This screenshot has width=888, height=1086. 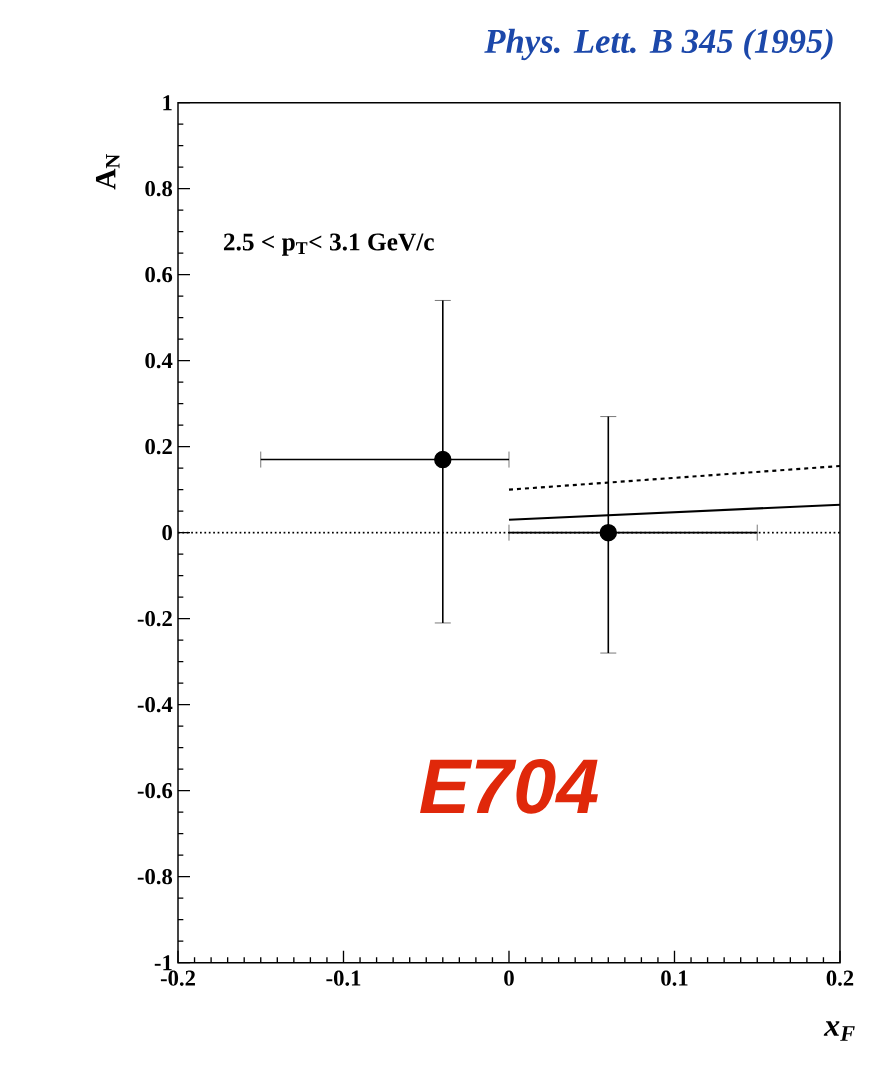 What do you see at coordinates (167, 103) in the screenshot?
I see `y-tick-label: 1` at bounding box center [167, 103].